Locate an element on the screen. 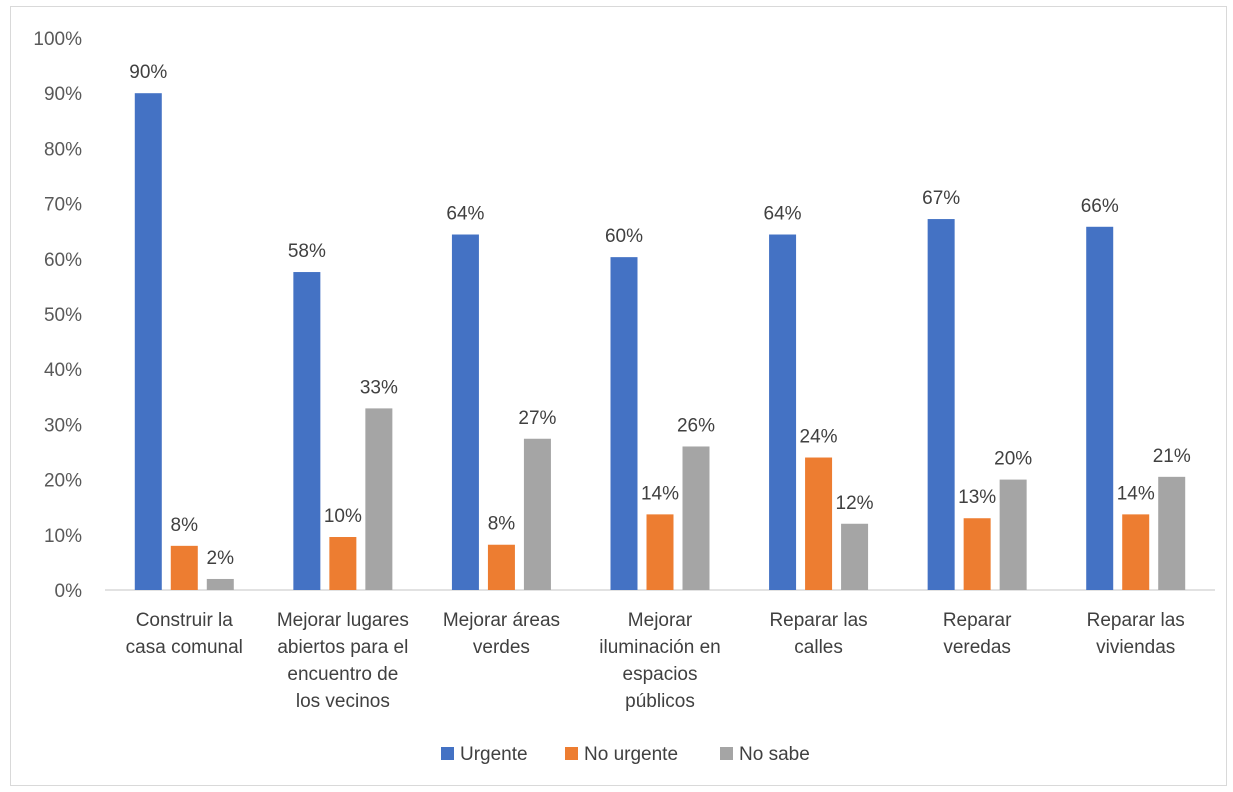 This screenshot has height=792, width=1233. y-tick-label: 70% is located at coordinates (63, 205).